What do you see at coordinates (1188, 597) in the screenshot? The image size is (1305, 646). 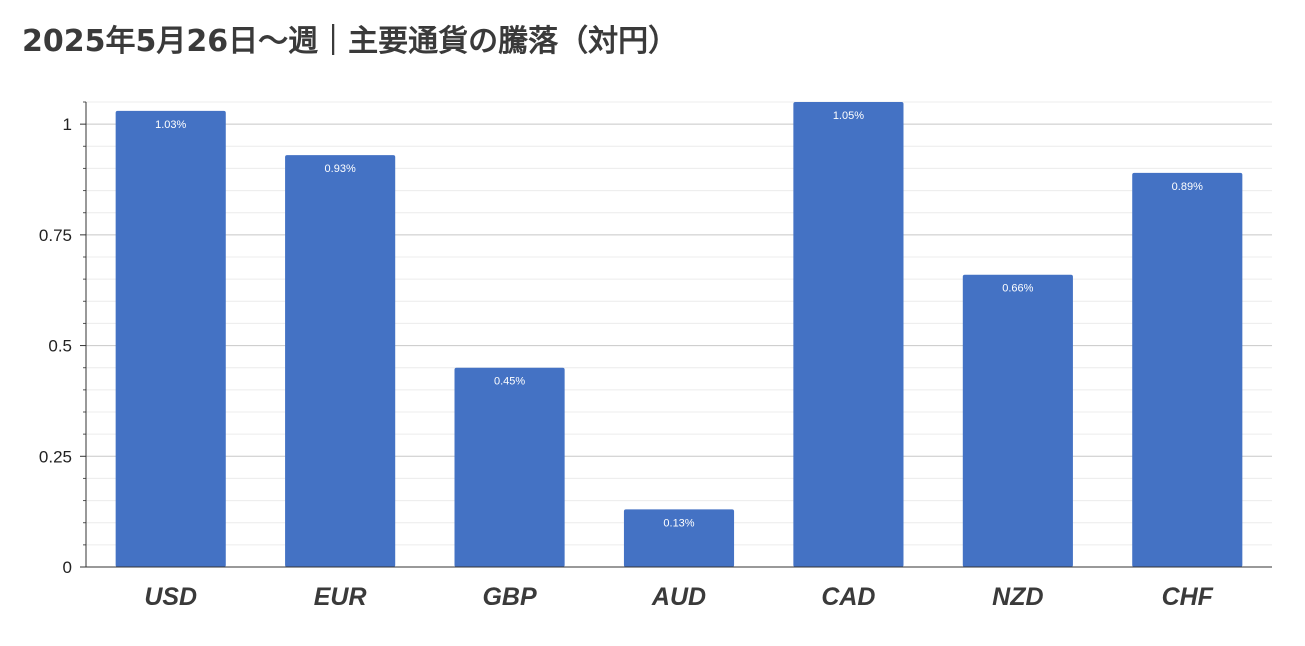 I see `x-category-label: CHF` at bounding box center [1188, 597].